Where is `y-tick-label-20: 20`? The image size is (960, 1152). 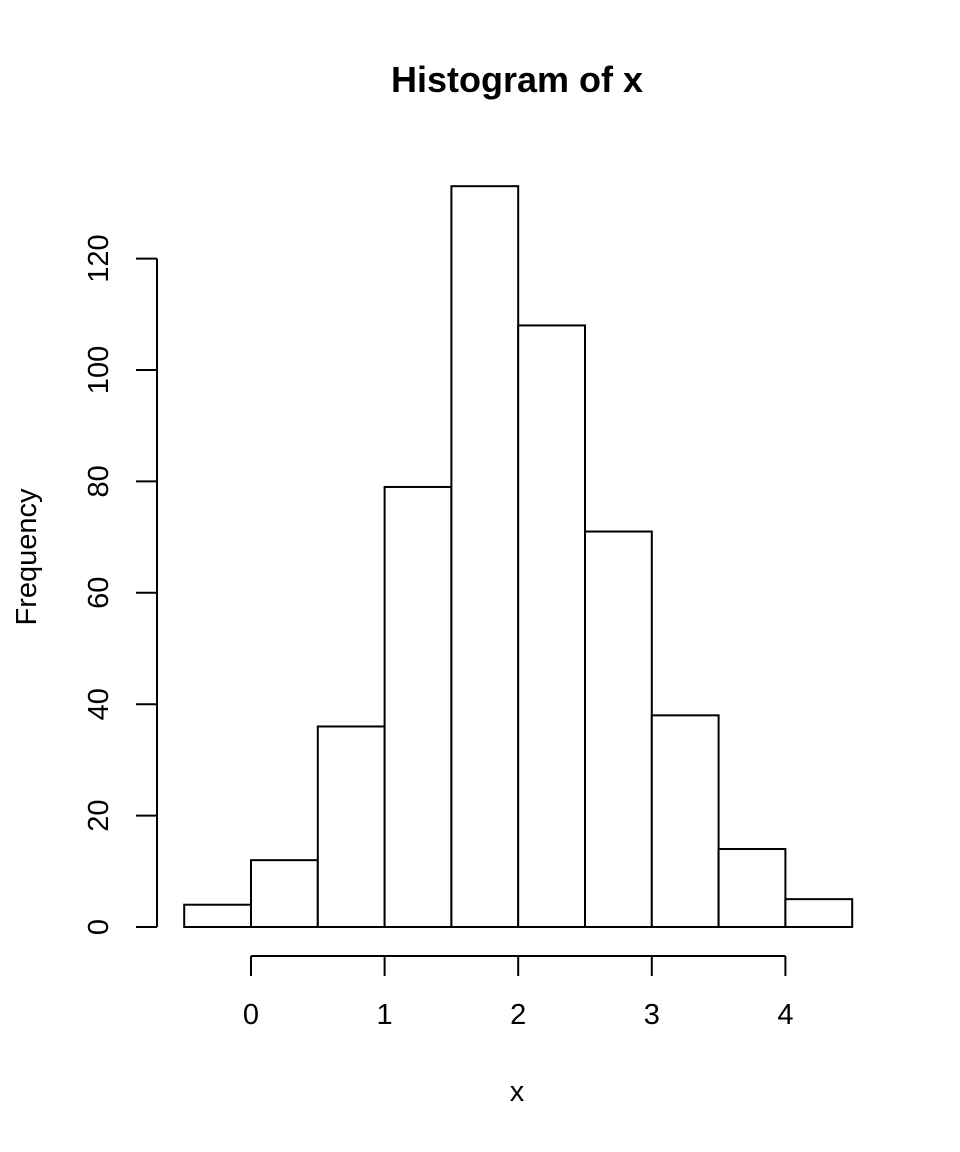
y-tick-label-20: 20 is located at coordinates (99, 815).